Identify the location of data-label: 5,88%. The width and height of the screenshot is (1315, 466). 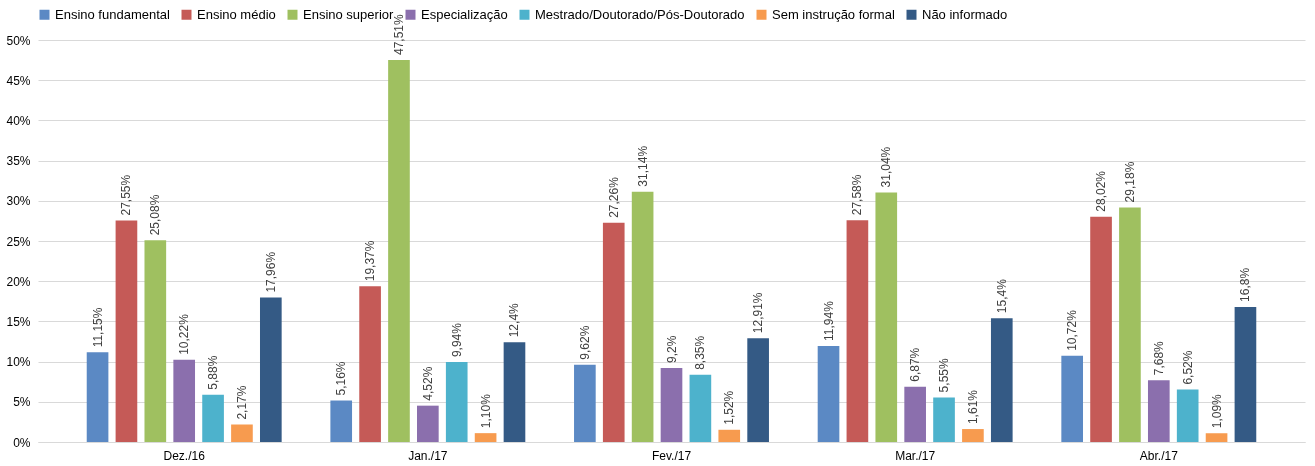
(213, 372).